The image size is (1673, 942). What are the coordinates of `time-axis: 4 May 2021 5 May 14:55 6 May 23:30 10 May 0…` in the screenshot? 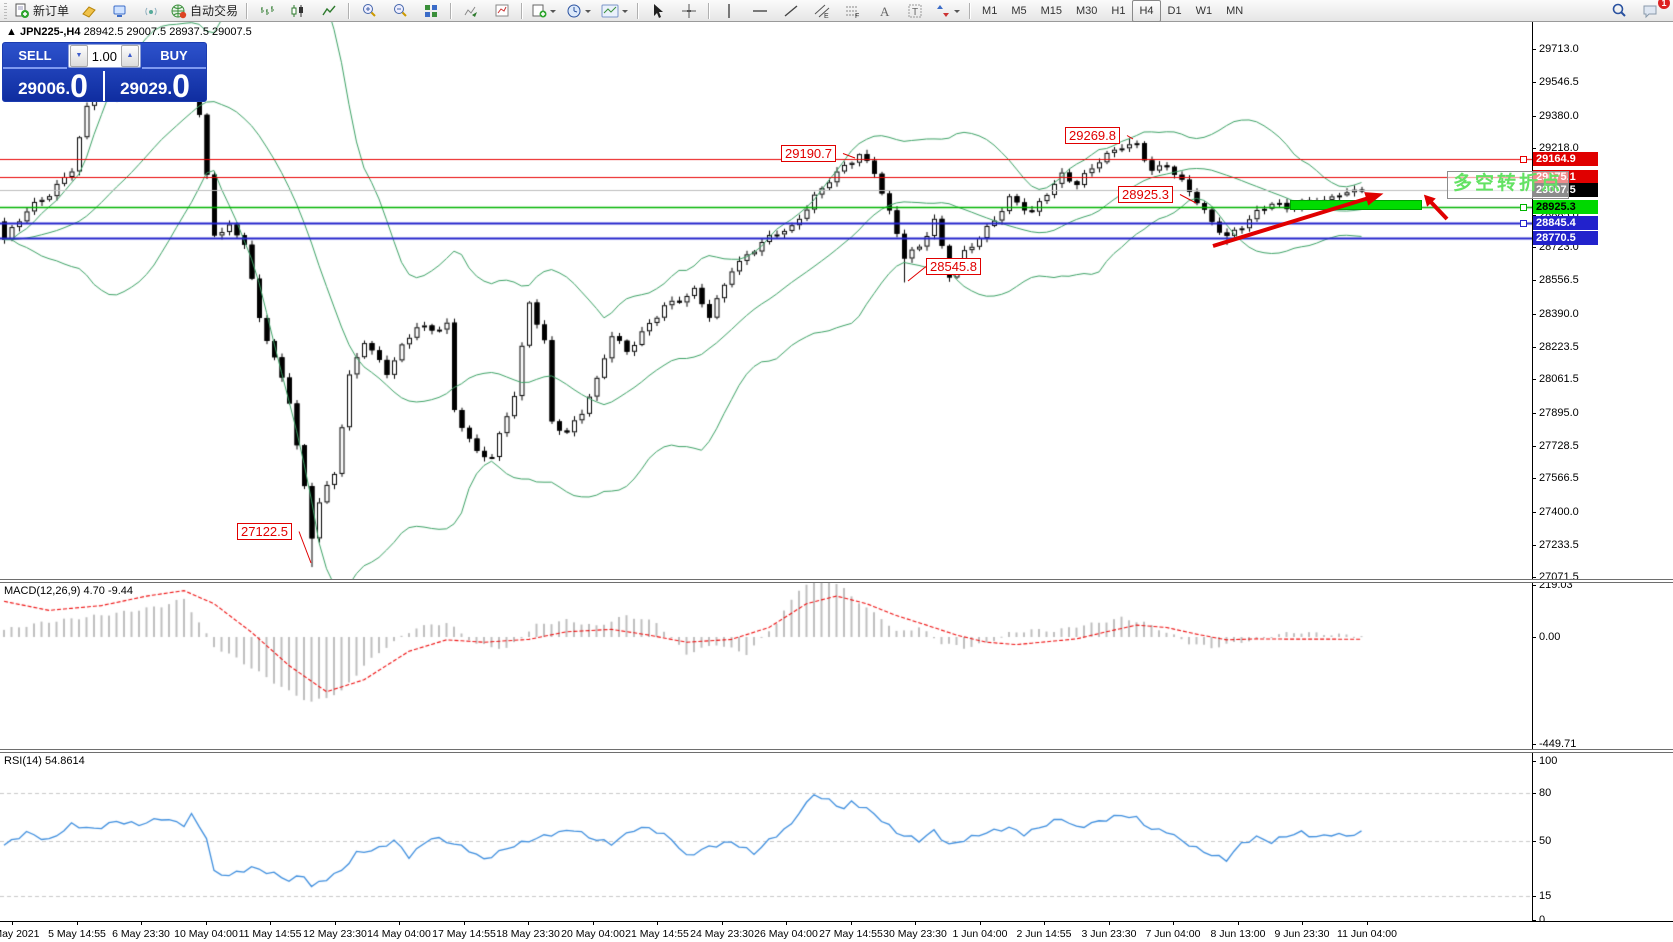 It's located at (836, 931).